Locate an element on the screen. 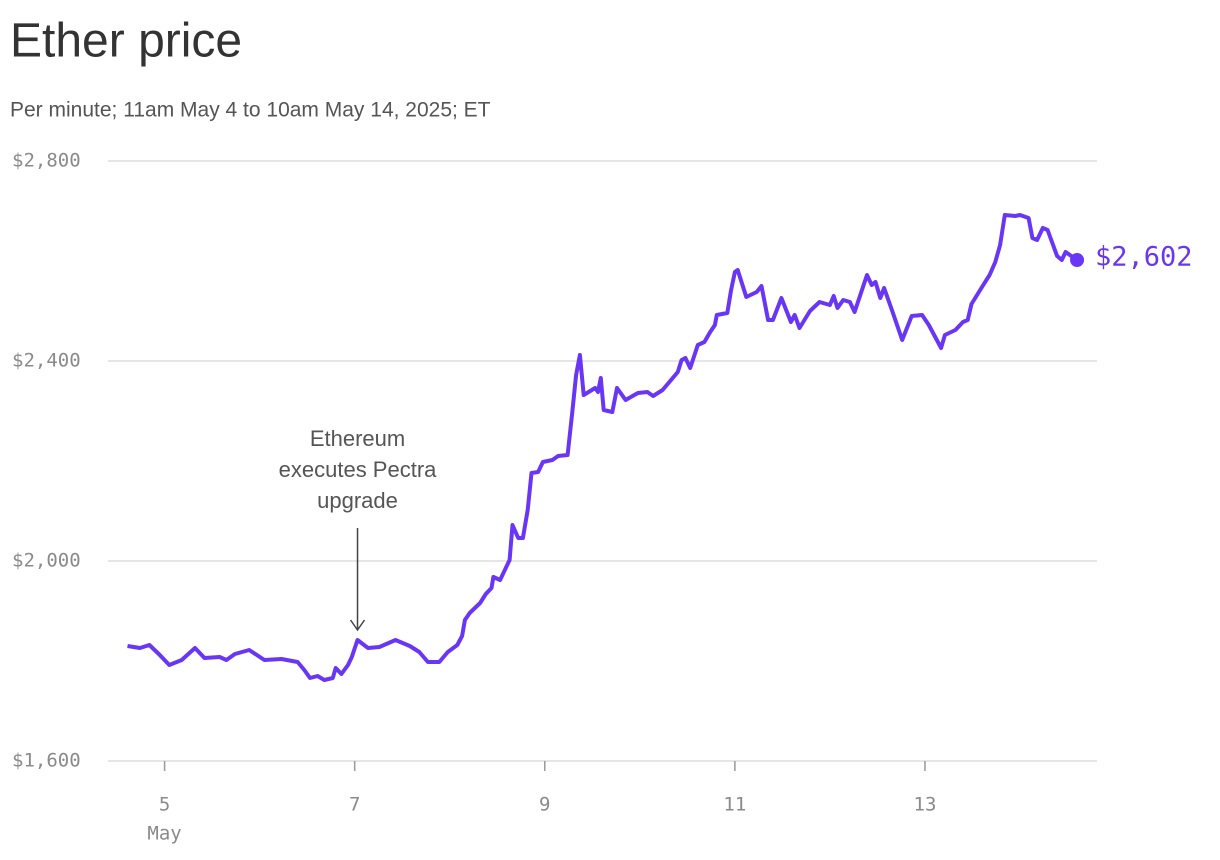  annotation-text: executes Pectra is located at coordinates (358, 469).